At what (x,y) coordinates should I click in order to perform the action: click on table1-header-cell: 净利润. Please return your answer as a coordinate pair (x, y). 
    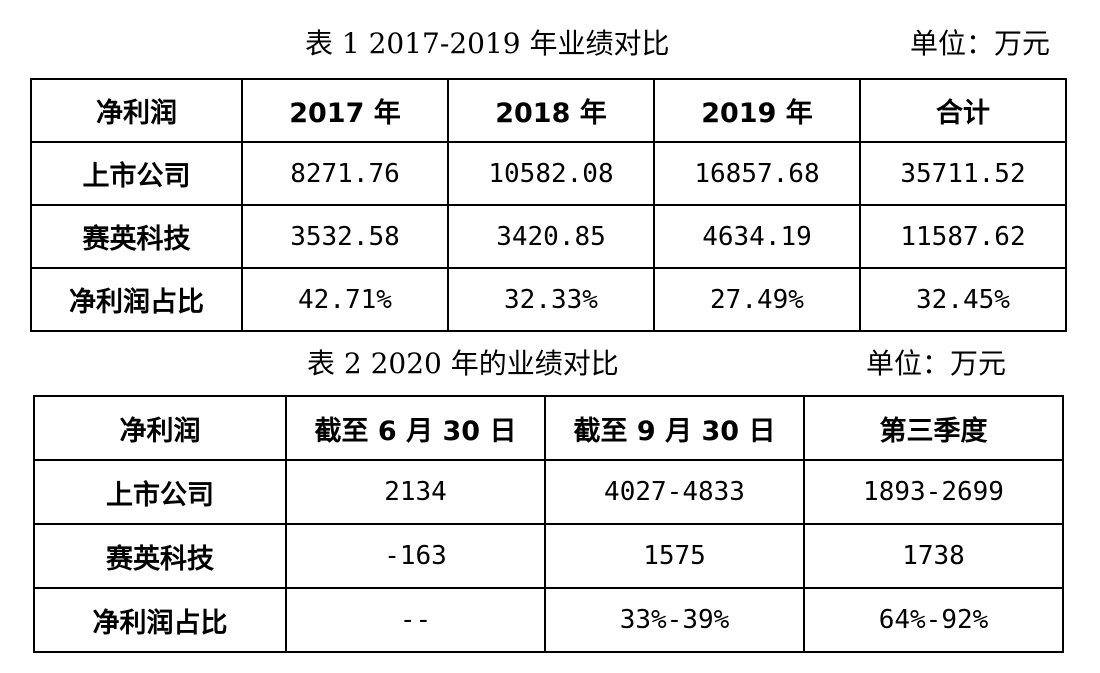
    Looking at the image, I should click on (136, 110).